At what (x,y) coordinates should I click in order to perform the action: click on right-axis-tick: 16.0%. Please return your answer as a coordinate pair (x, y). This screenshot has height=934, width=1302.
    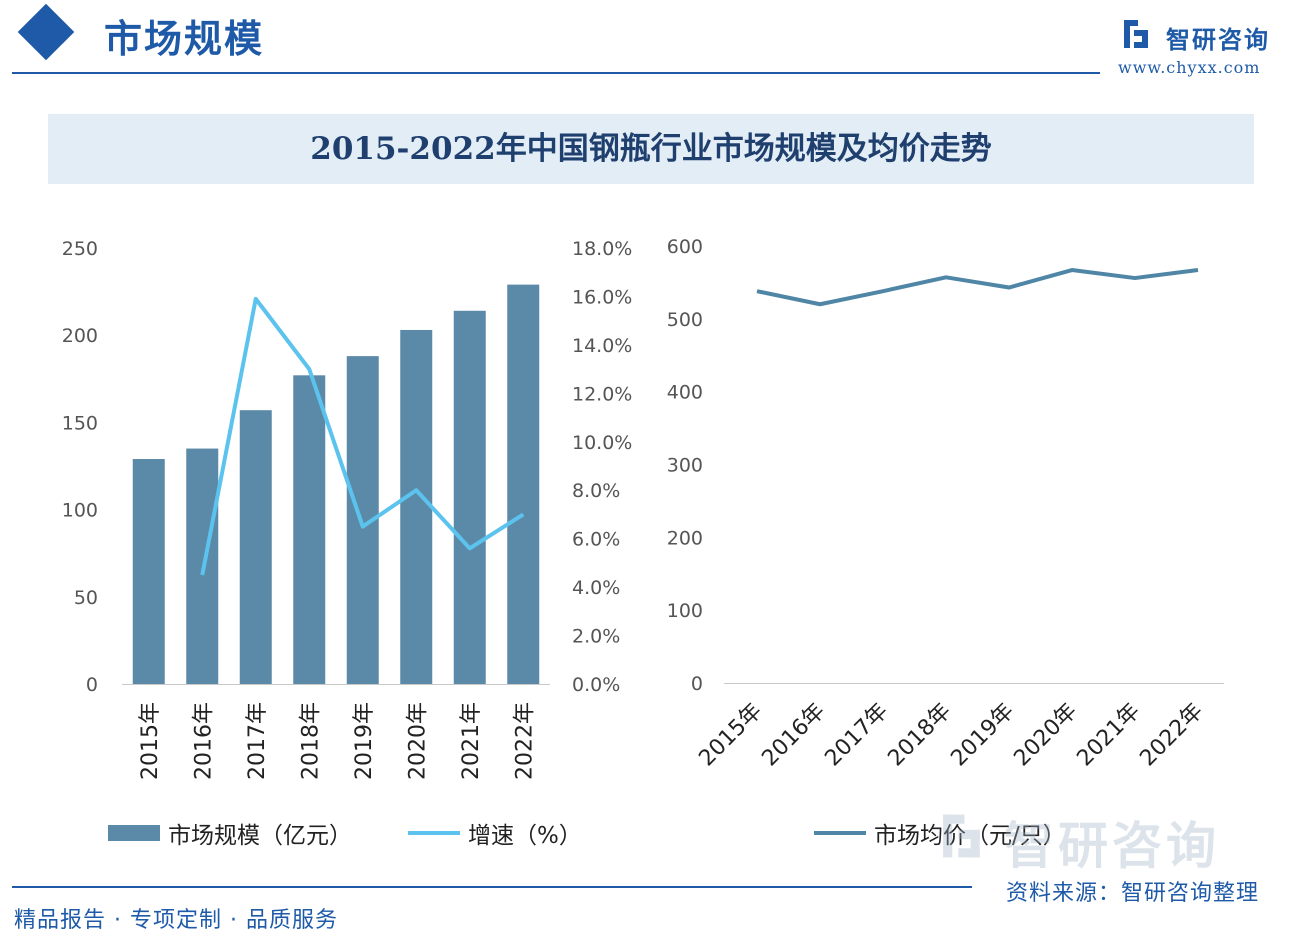
    Looking at the image, I should click on (602, 297).